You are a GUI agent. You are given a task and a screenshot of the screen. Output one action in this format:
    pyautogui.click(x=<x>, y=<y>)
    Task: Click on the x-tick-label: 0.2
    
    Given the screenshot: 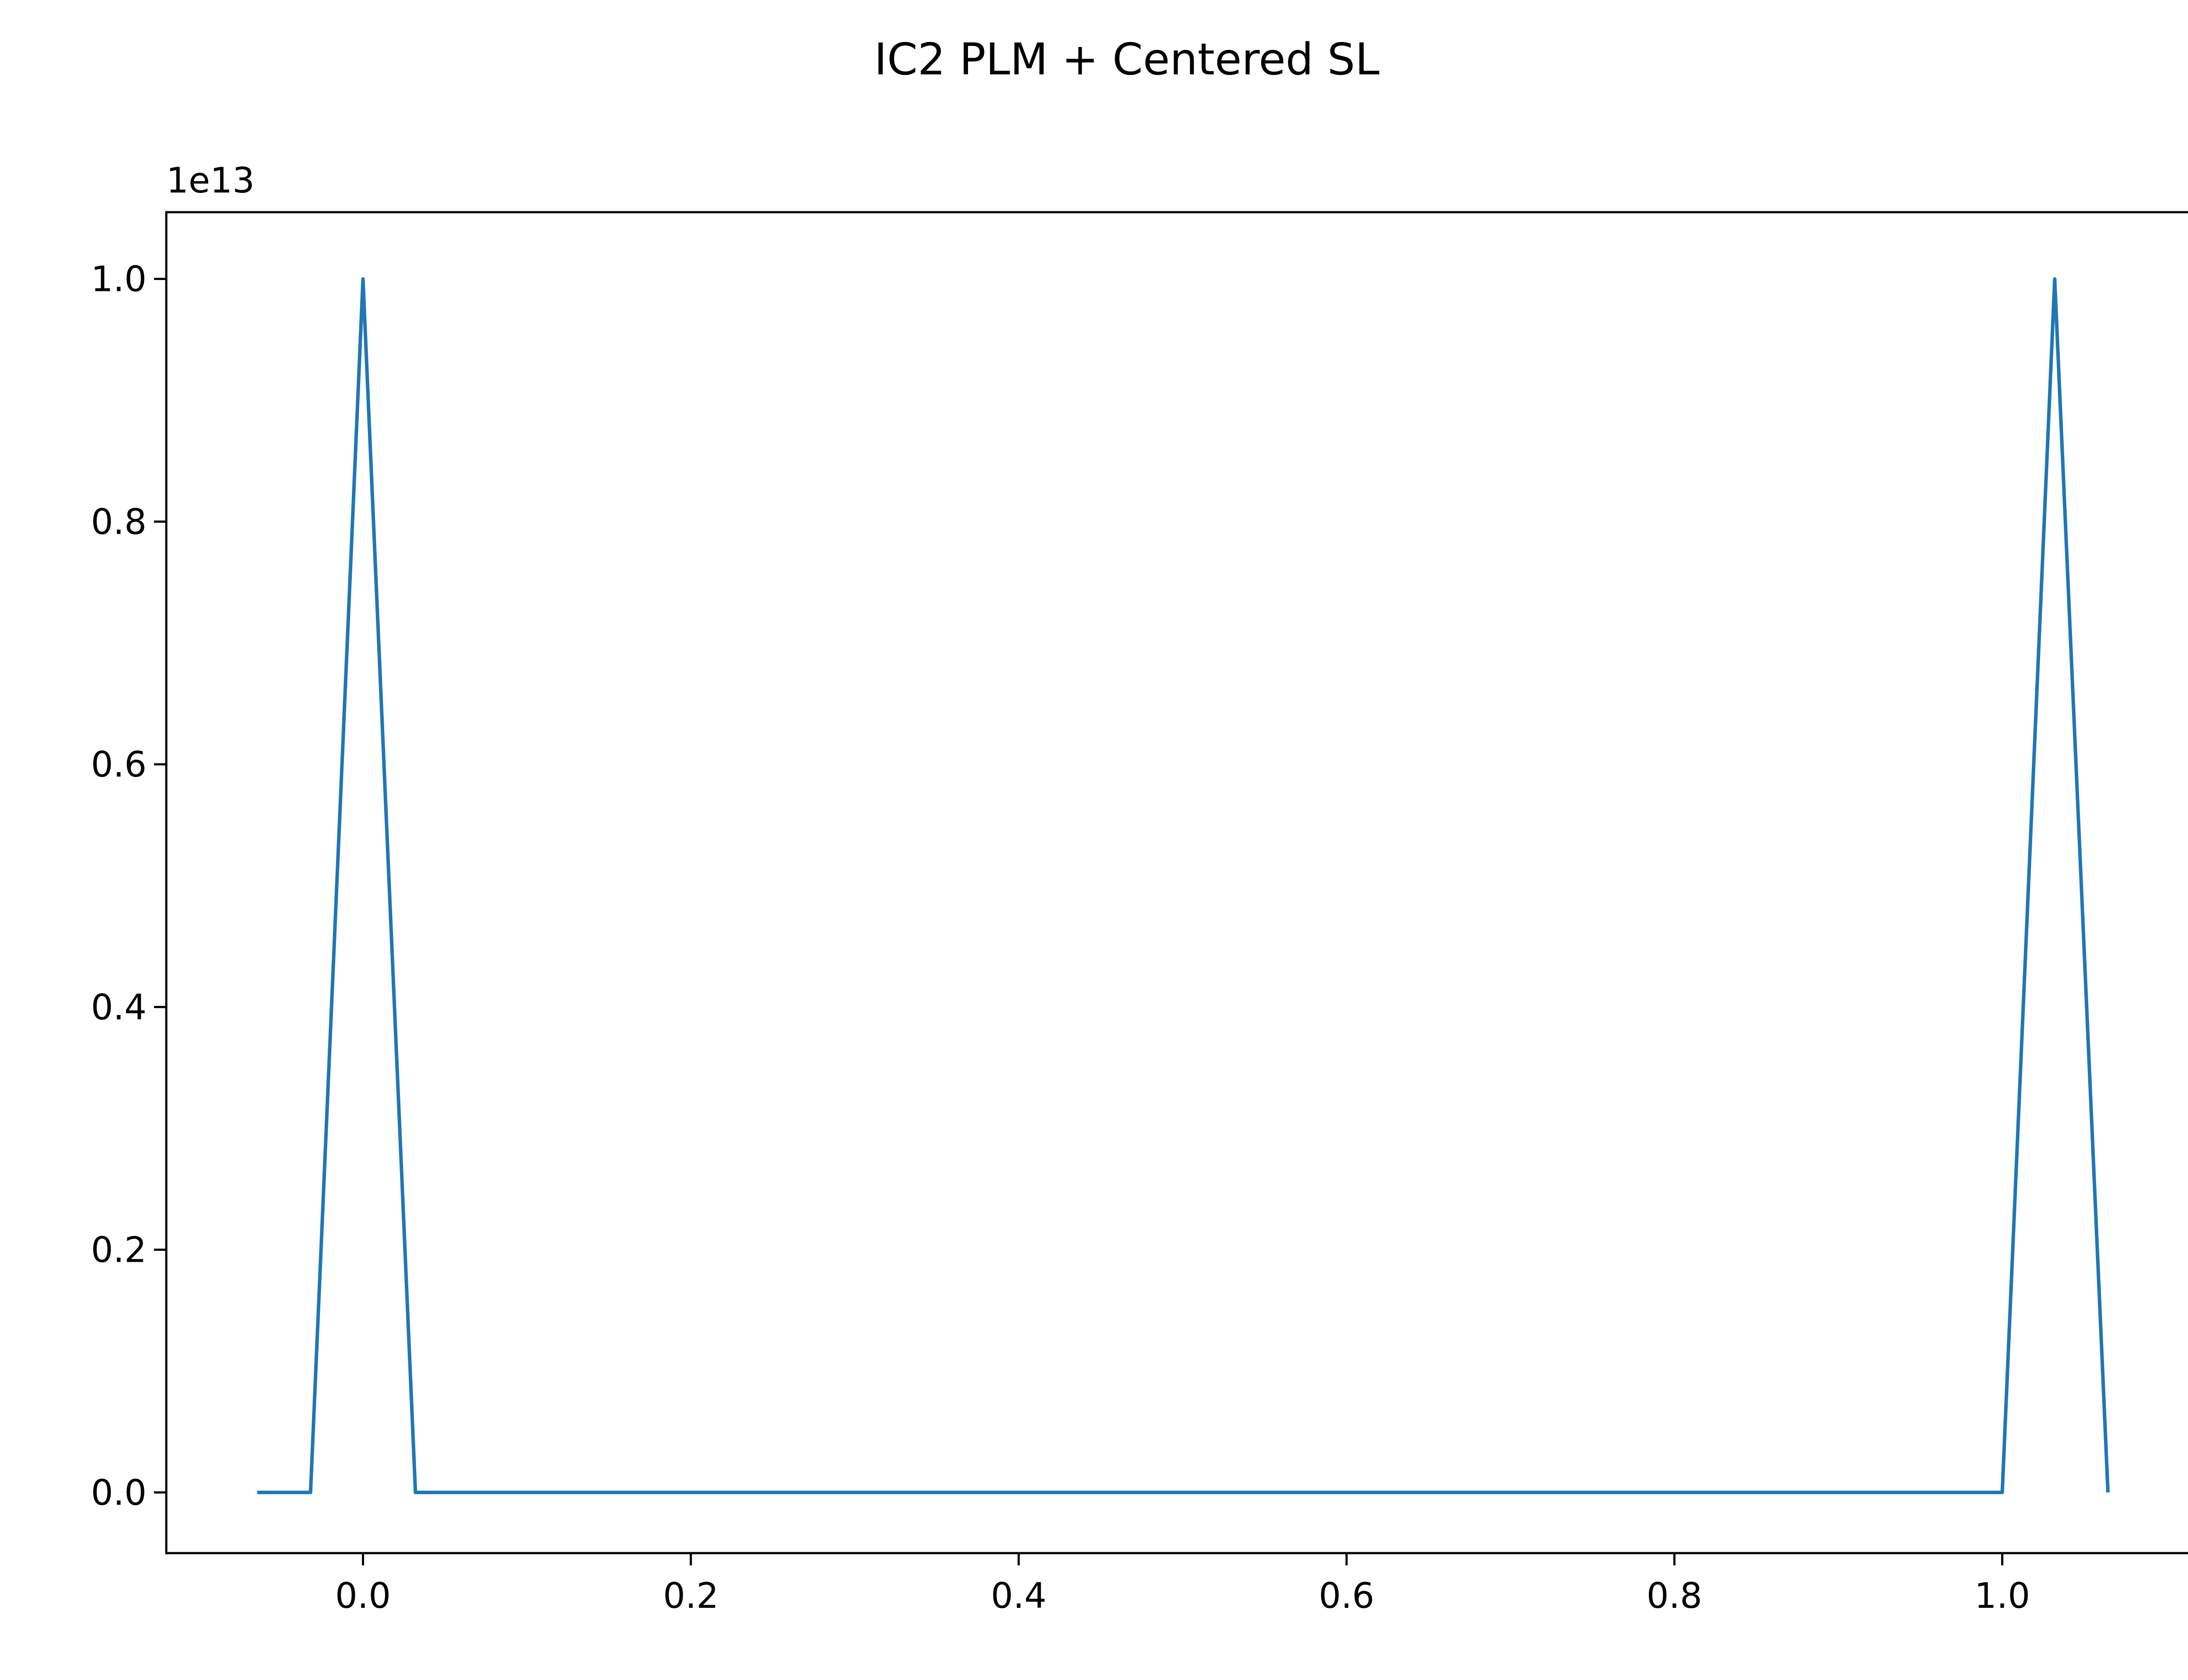 What is the action you would take?
    pyautogui.click(x=691, y=1595)
    